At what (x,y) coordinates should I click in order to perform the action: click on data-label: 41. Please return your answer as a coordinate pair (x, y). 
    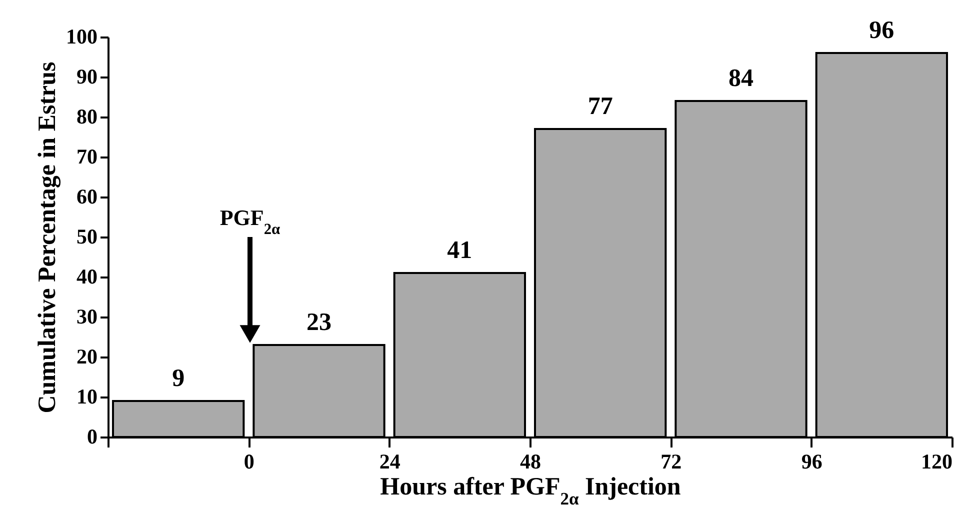
    Looking at the image, I should click on (459, 250).